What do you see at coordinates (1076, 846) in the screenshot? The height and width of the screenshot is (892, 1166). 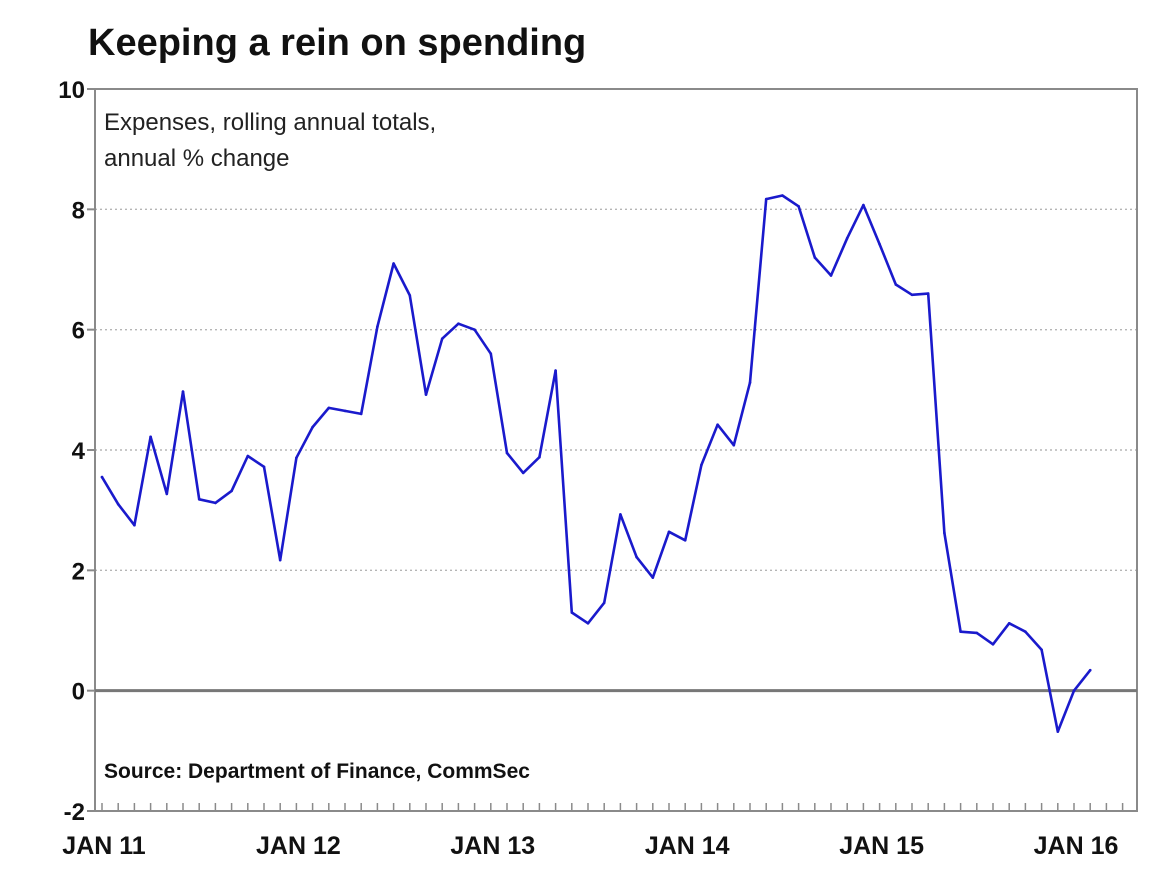 I see `x-tick-label: JAN 16` at bounding box center [1076, 846].